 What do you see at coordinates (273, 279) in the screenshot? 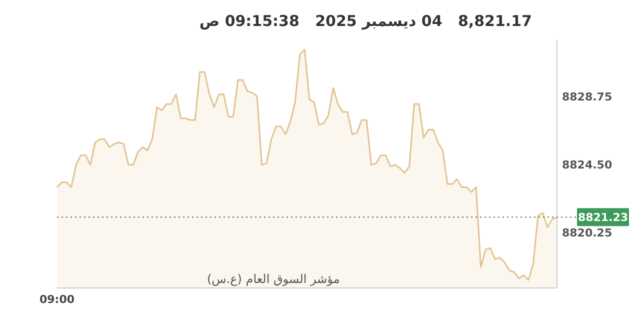
I see `annotation: مؤشر السوق العام (ع.س)` at bounding box center [273, 279].